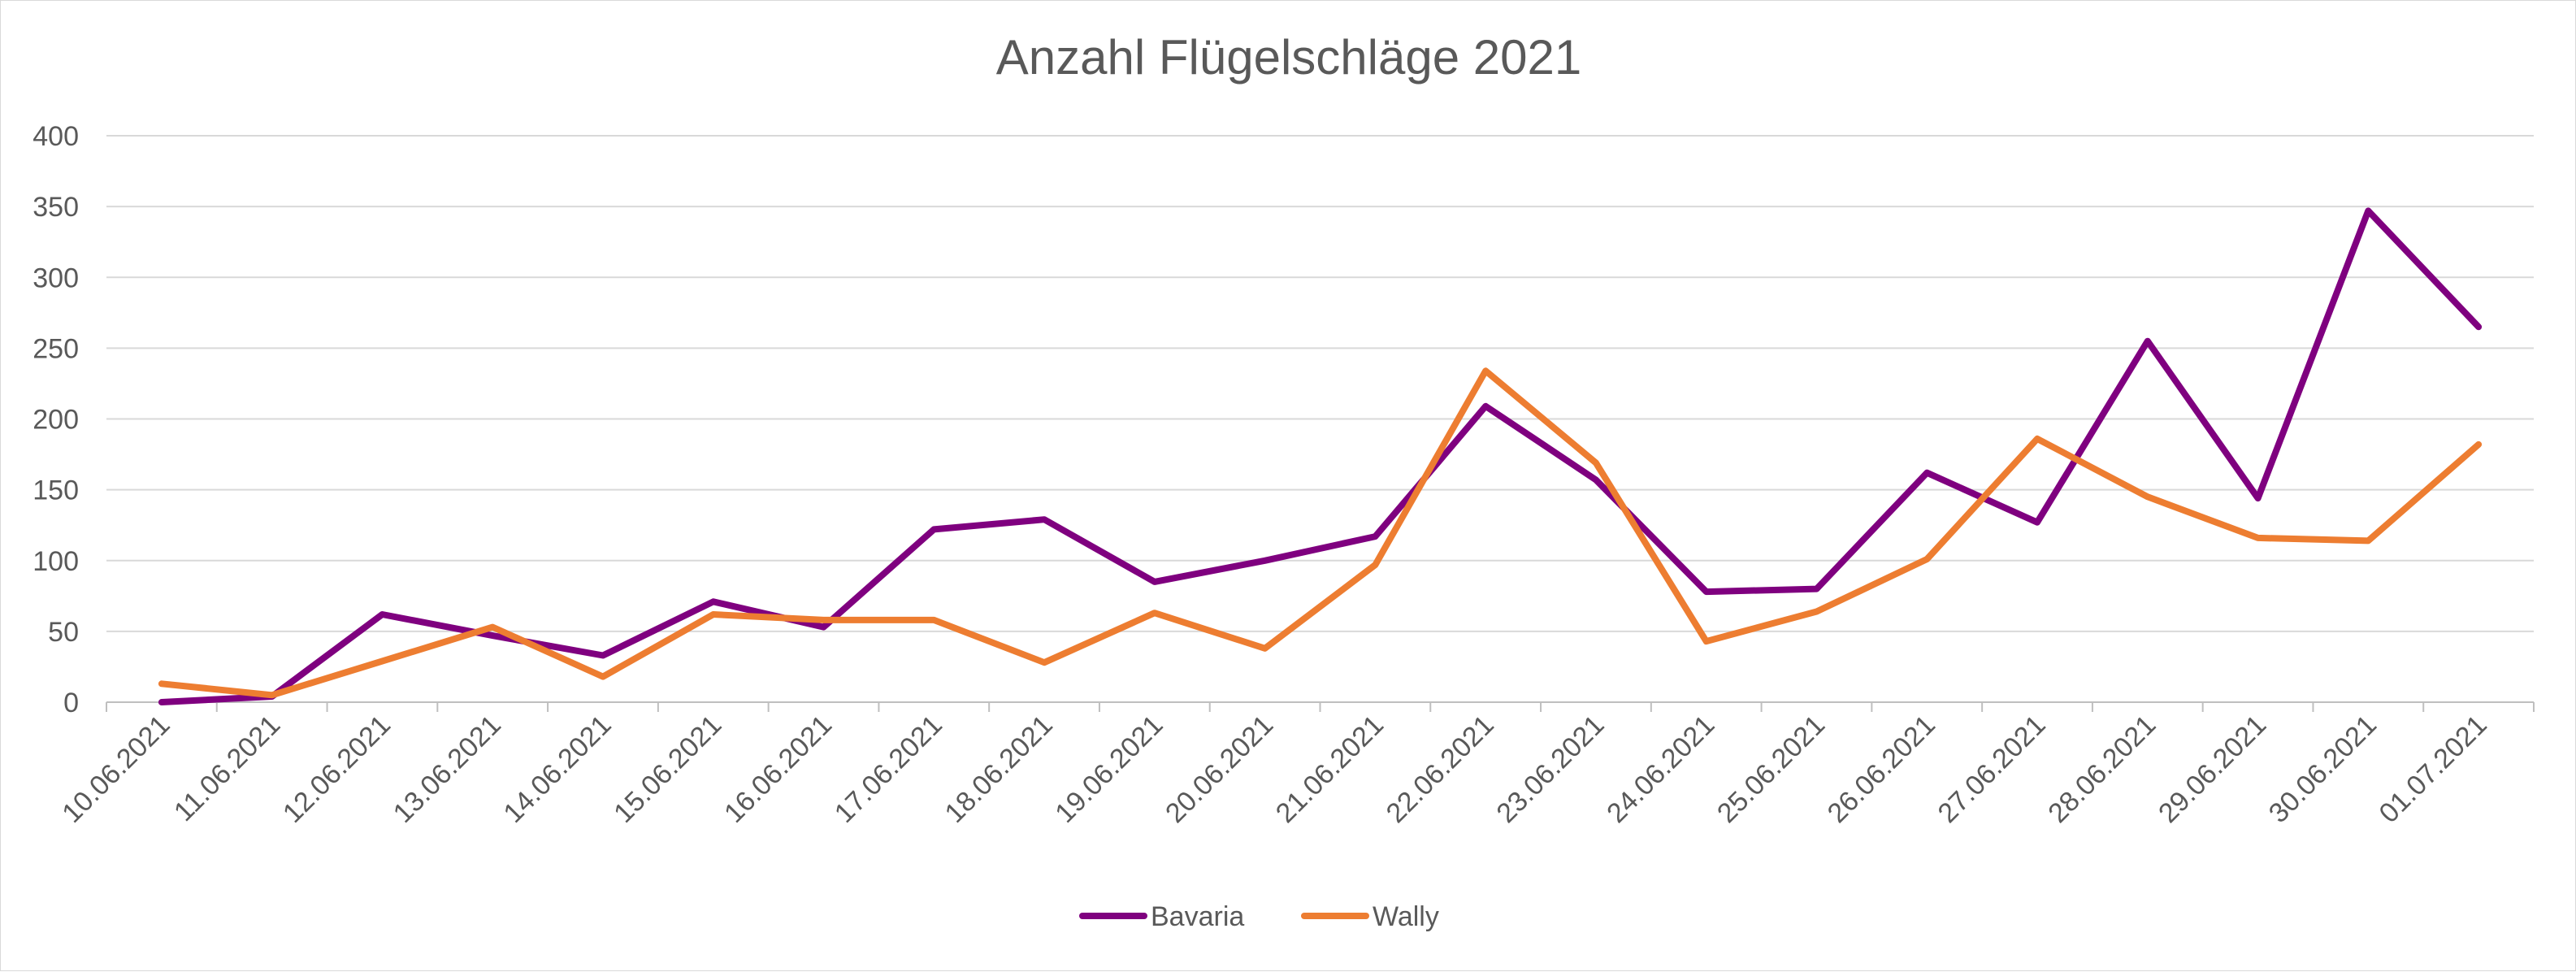 The width and height of the screenshot is (2576, 972). Describe the element at coordinates (64, 632) in the screenshot. I see `y-tick-label: 50` at that location.